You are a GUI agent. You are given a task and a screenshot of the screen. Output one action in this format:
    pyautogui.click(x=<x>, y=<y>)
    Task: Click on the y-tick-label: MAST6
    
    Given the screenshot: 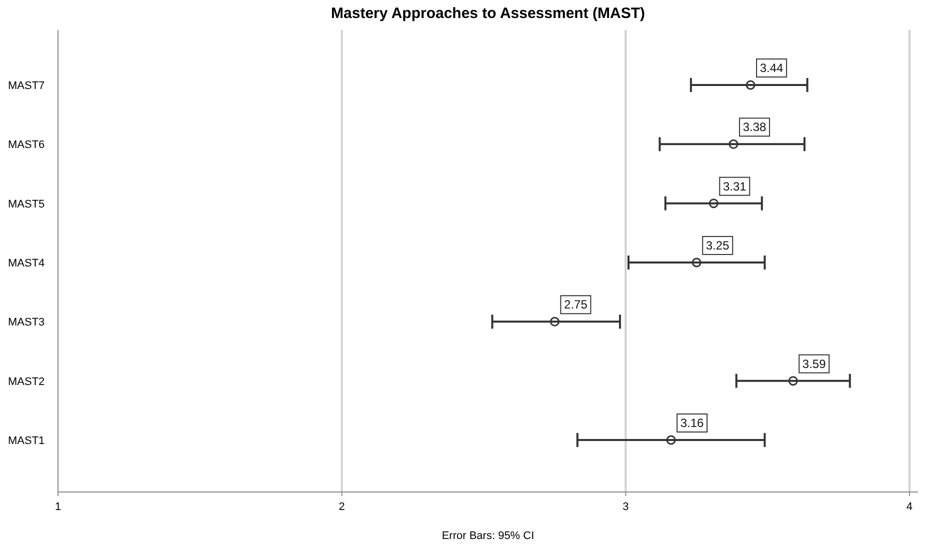 What is the action you would take?
    pyautogui.click(x=26, y=145)
    